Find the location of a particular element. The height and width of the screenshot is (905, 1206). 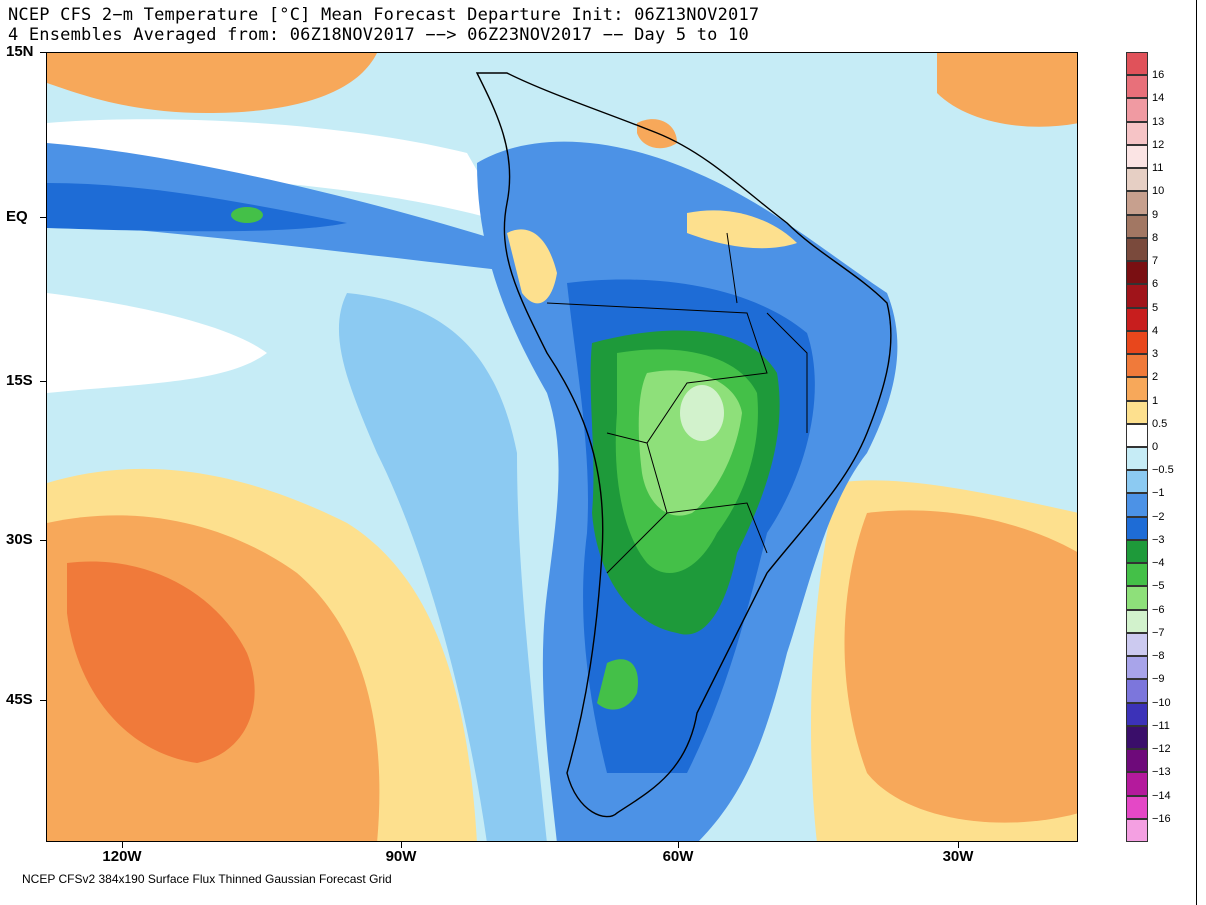

colorbar-label: 12 is located at coordinates (1158, 144).